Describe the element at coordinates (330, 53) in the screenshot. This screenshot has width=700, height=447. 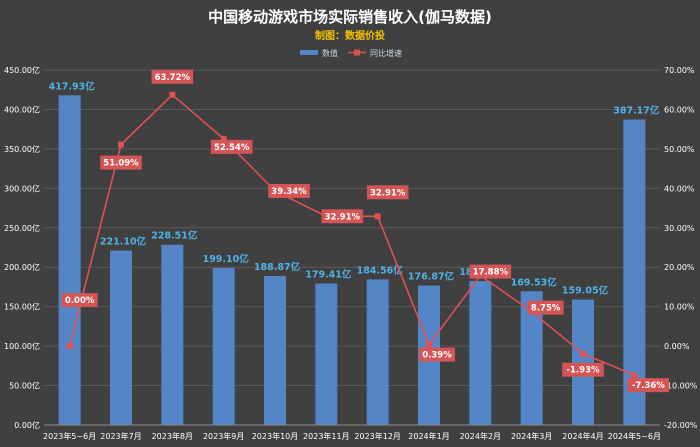
I see `legend-bar-label: 数值` at that location.